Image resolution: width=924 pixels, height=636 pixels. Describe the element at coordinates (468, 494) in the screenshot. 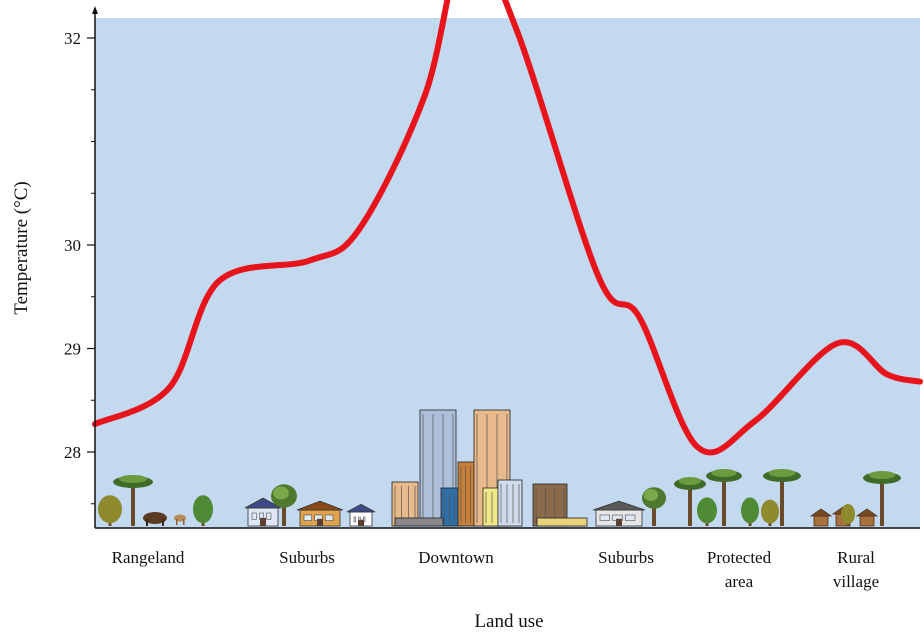

I see `tower-icon` at that location.